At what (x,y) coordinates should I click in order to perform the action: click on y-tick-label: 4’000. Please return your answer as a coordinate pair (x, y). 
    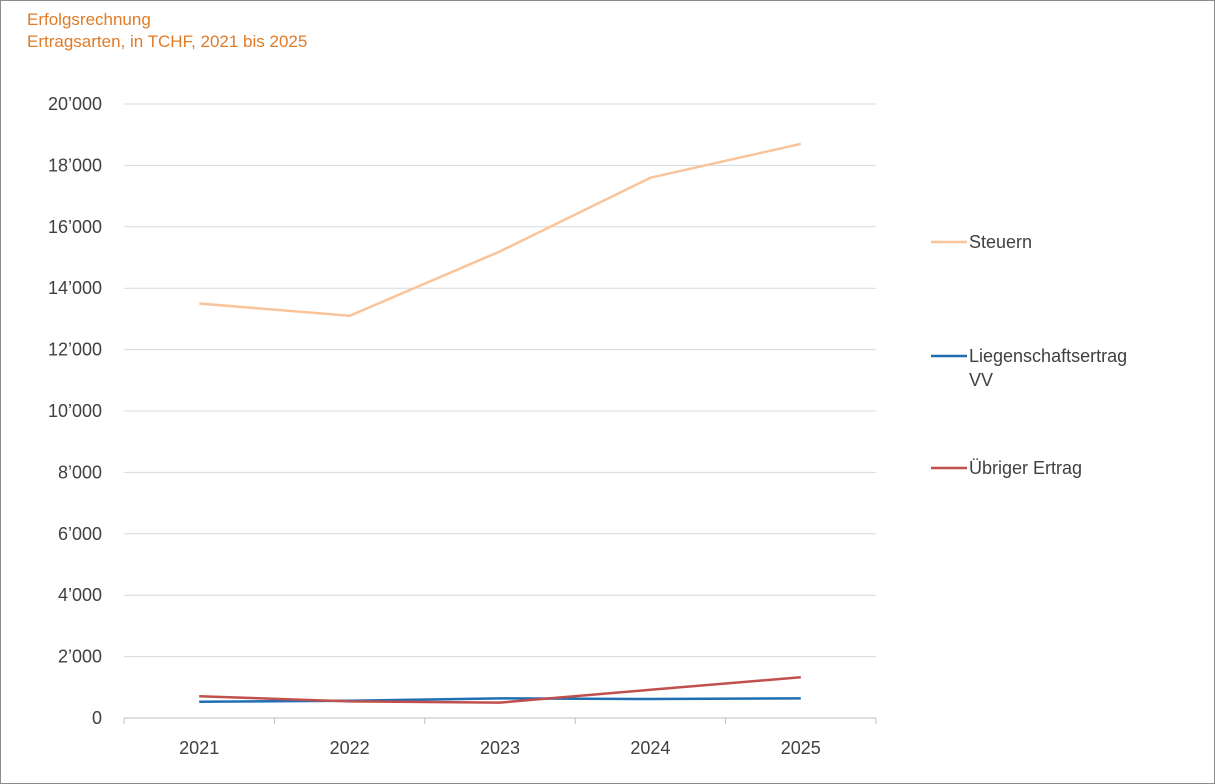
    Looking at the image, I should click on (80, 595).